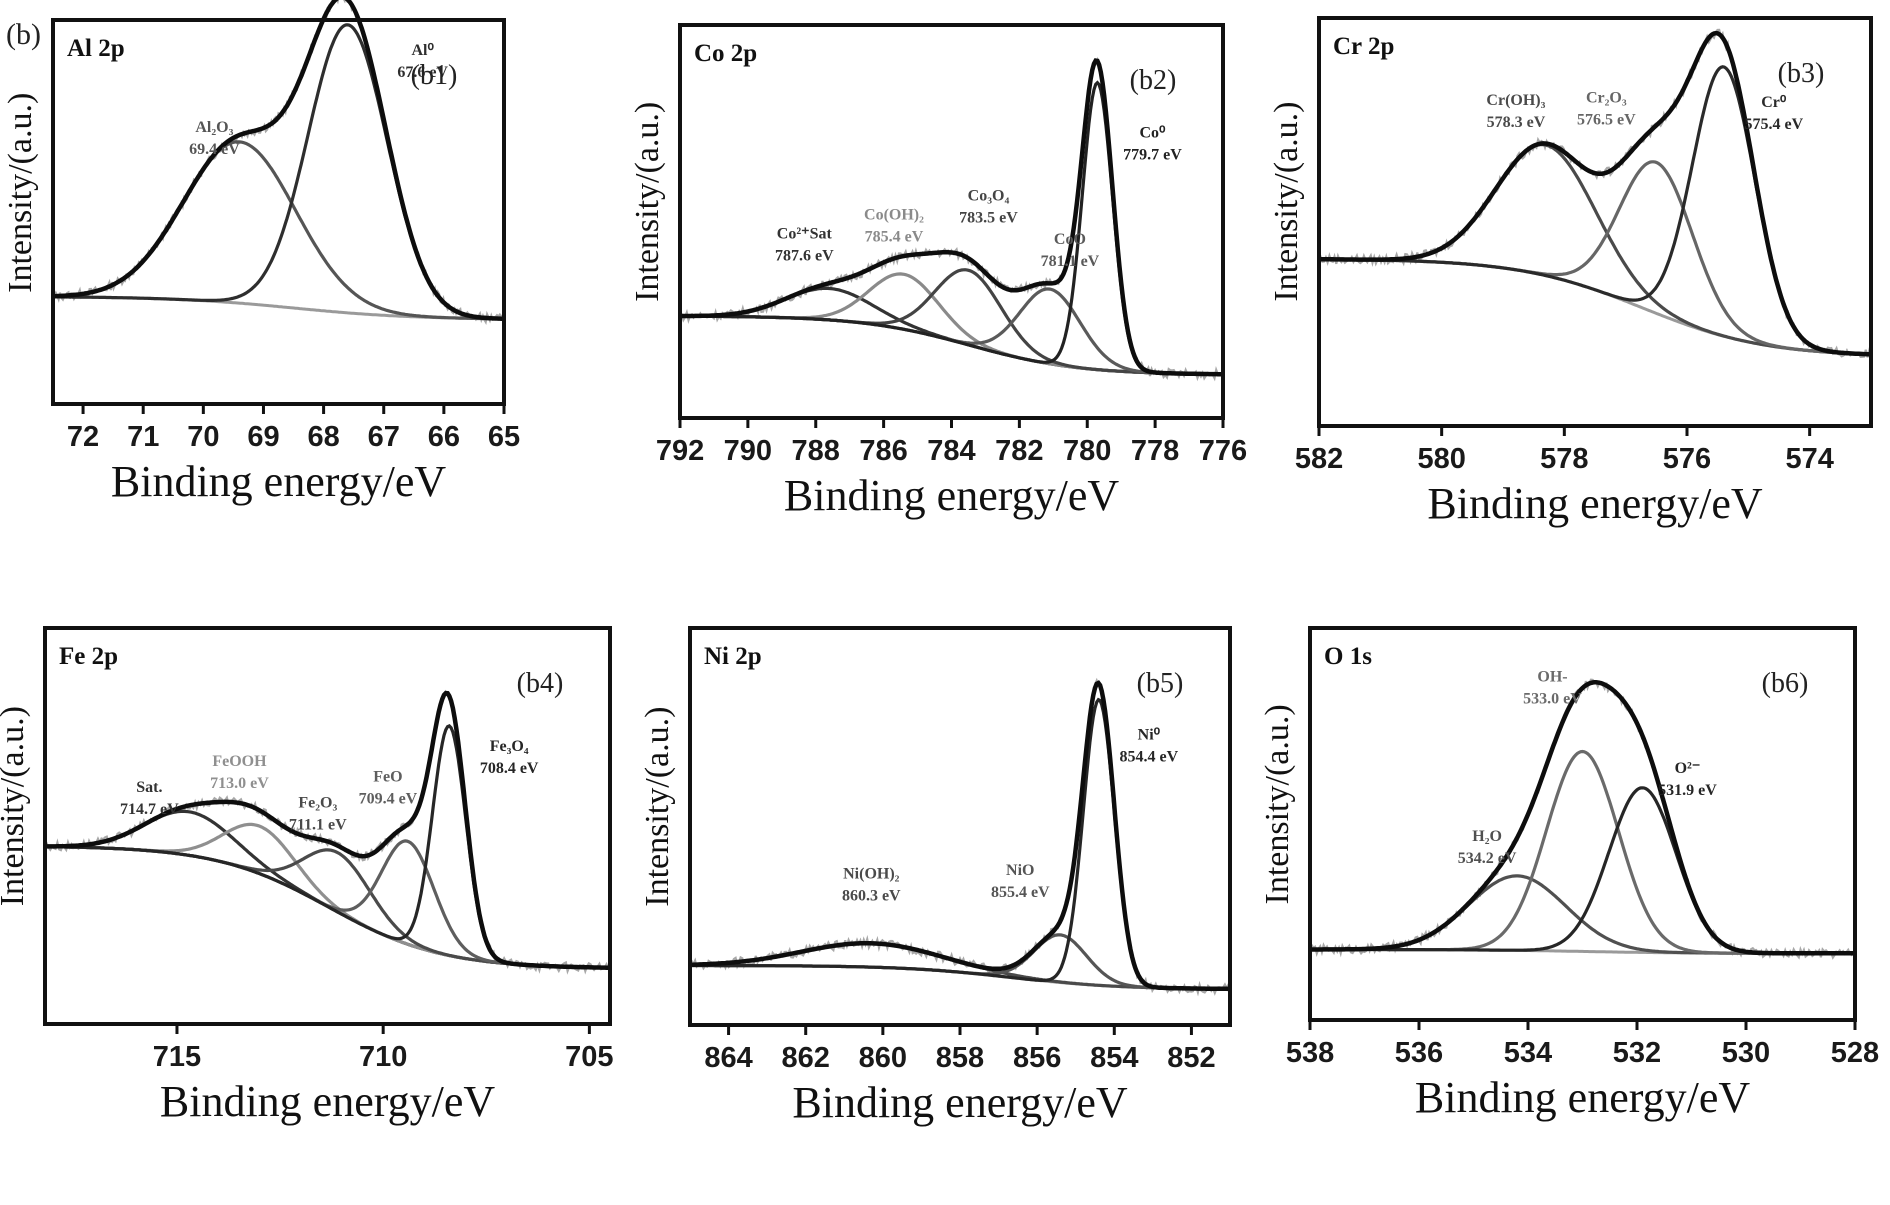 The width and height of the screenshot is (1890, 1205). What do you see at coordinates (1637, 1053) in the screenshot?
I see `x-tick-label: 532` at bounding box center [1637, 1053].